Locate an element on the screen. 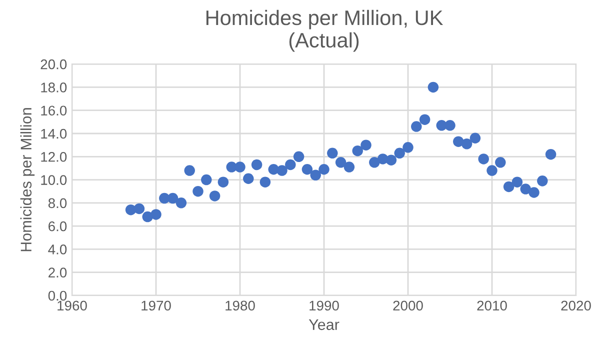 The image size is (600, 356). y-tick-label: 8.0 is located at coordinates (57, 203).